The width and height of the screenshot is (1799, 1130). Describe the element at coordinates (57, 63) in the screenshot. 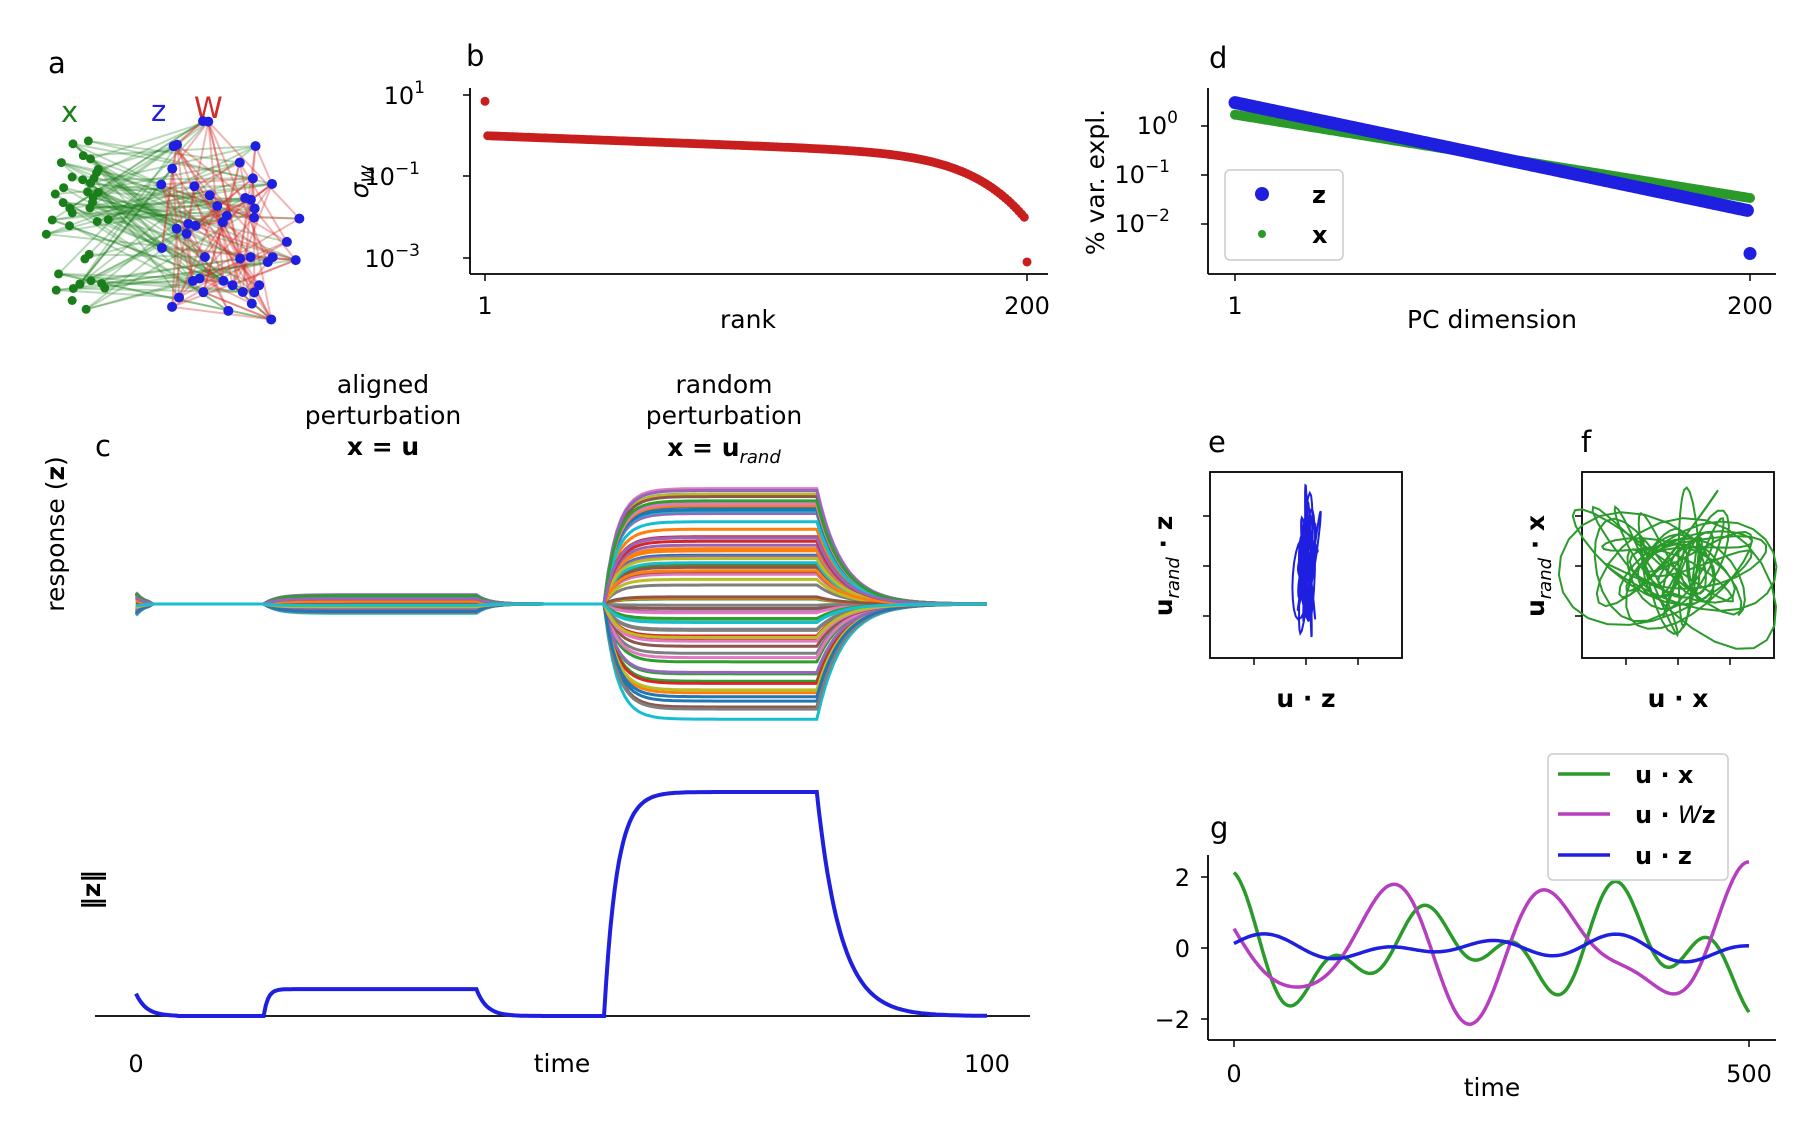

I see `panel-label-a: a` at that location.